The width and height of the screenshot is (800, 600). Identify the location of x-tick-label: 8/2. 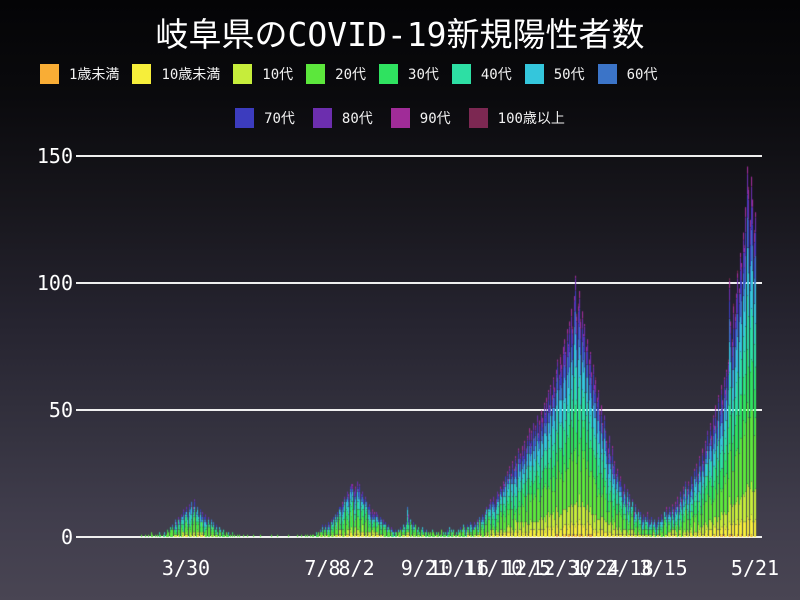
(356, 568).